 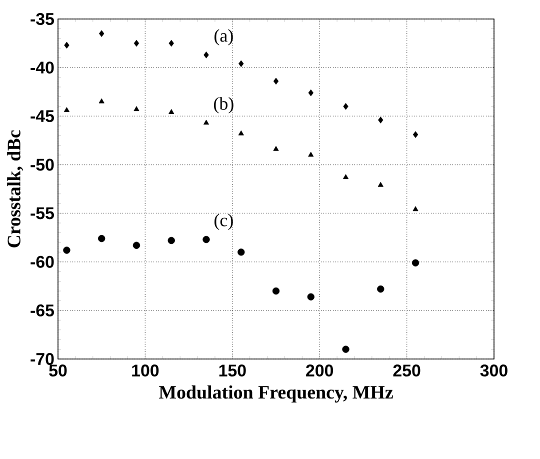 What do you see at coordinates (275, 394) in the screenshot?
I see `x-axis-title: Modulation Frequency, MHz` at bounding box center [275, 394].